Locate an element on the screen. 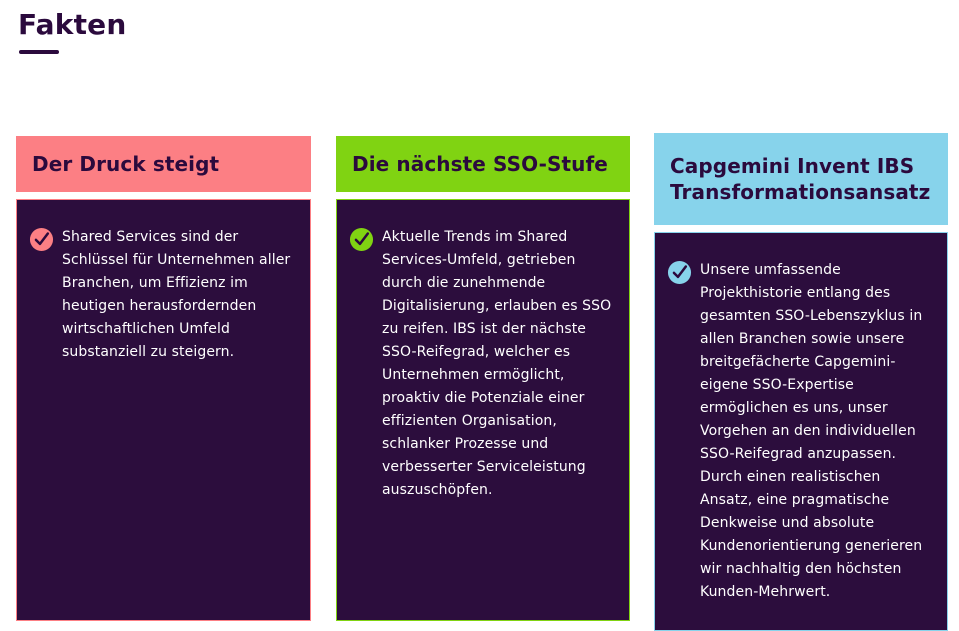 Image resolution: width=959 pixels, height=631 pixels. card-title: Die nächste SSO-Stufe is located at coordinates (480, 164).